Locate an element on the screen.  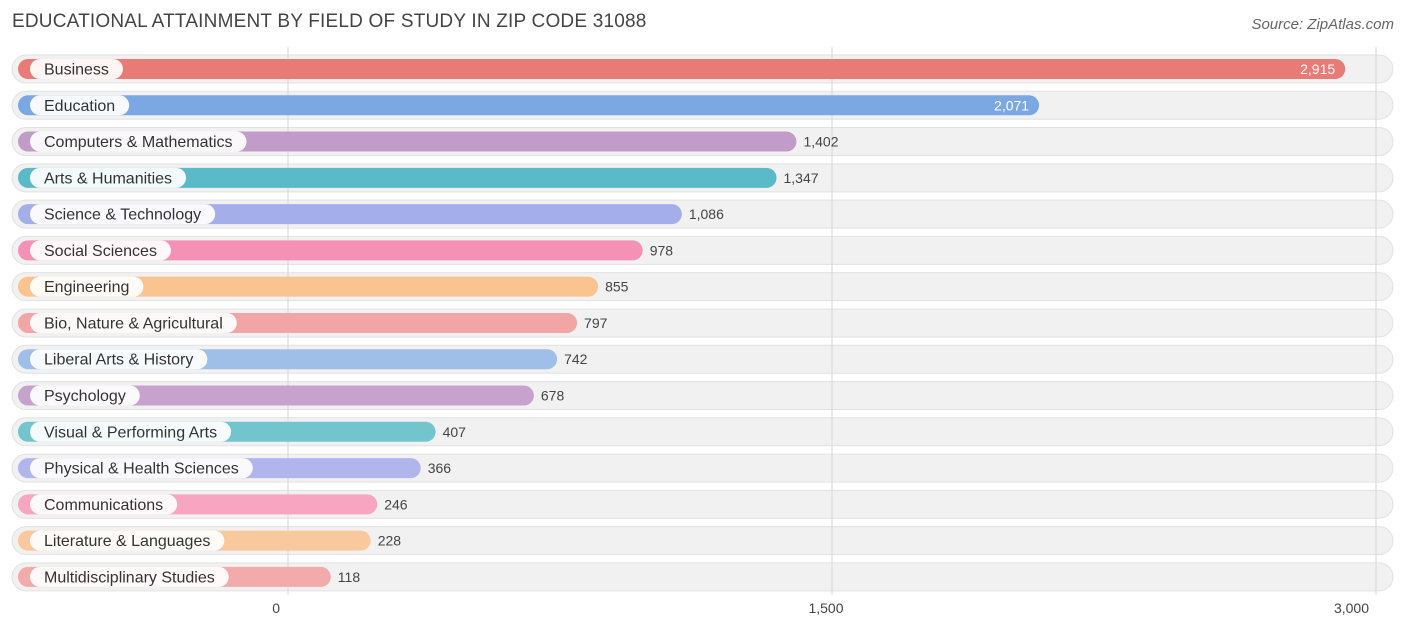
value-label: 1,086 is located at coordinates (706, 214).